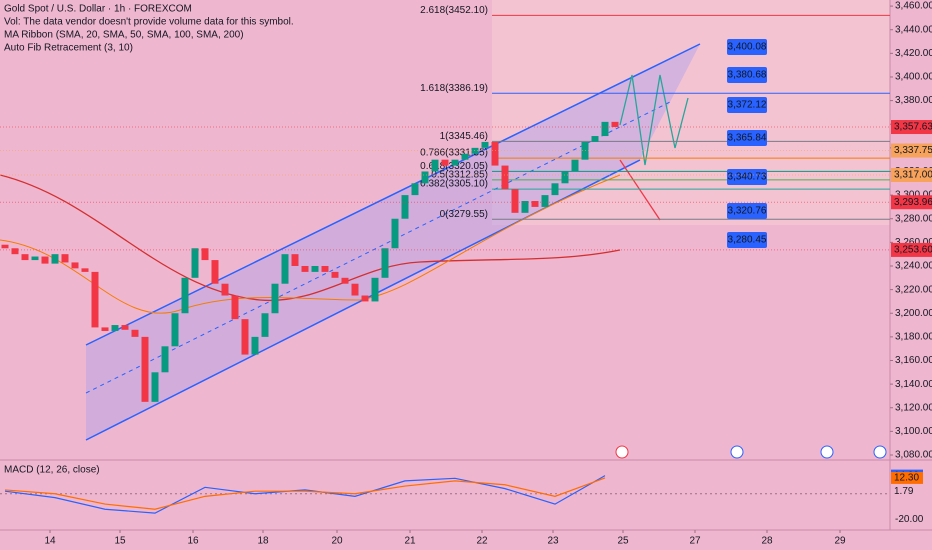  I want to click on x-tick-label: 21, so click(410, 541).